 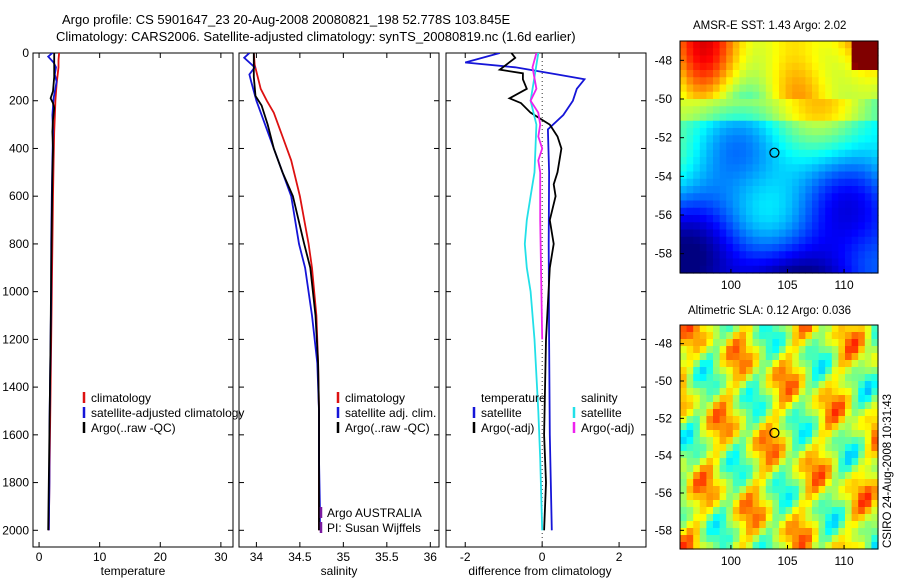 I want to click on temperature-xtick-label: 0, so click(x=39, y=557).